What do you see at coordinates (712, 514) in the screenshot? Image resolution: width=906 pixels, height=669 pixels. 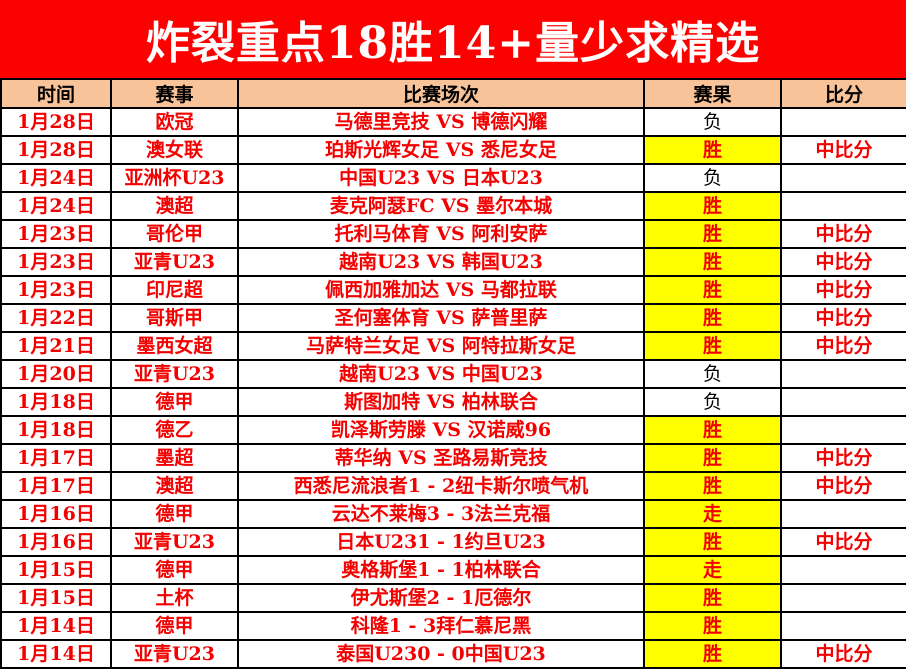 I see `result-cell: 走` at bounding box center [712, 514].